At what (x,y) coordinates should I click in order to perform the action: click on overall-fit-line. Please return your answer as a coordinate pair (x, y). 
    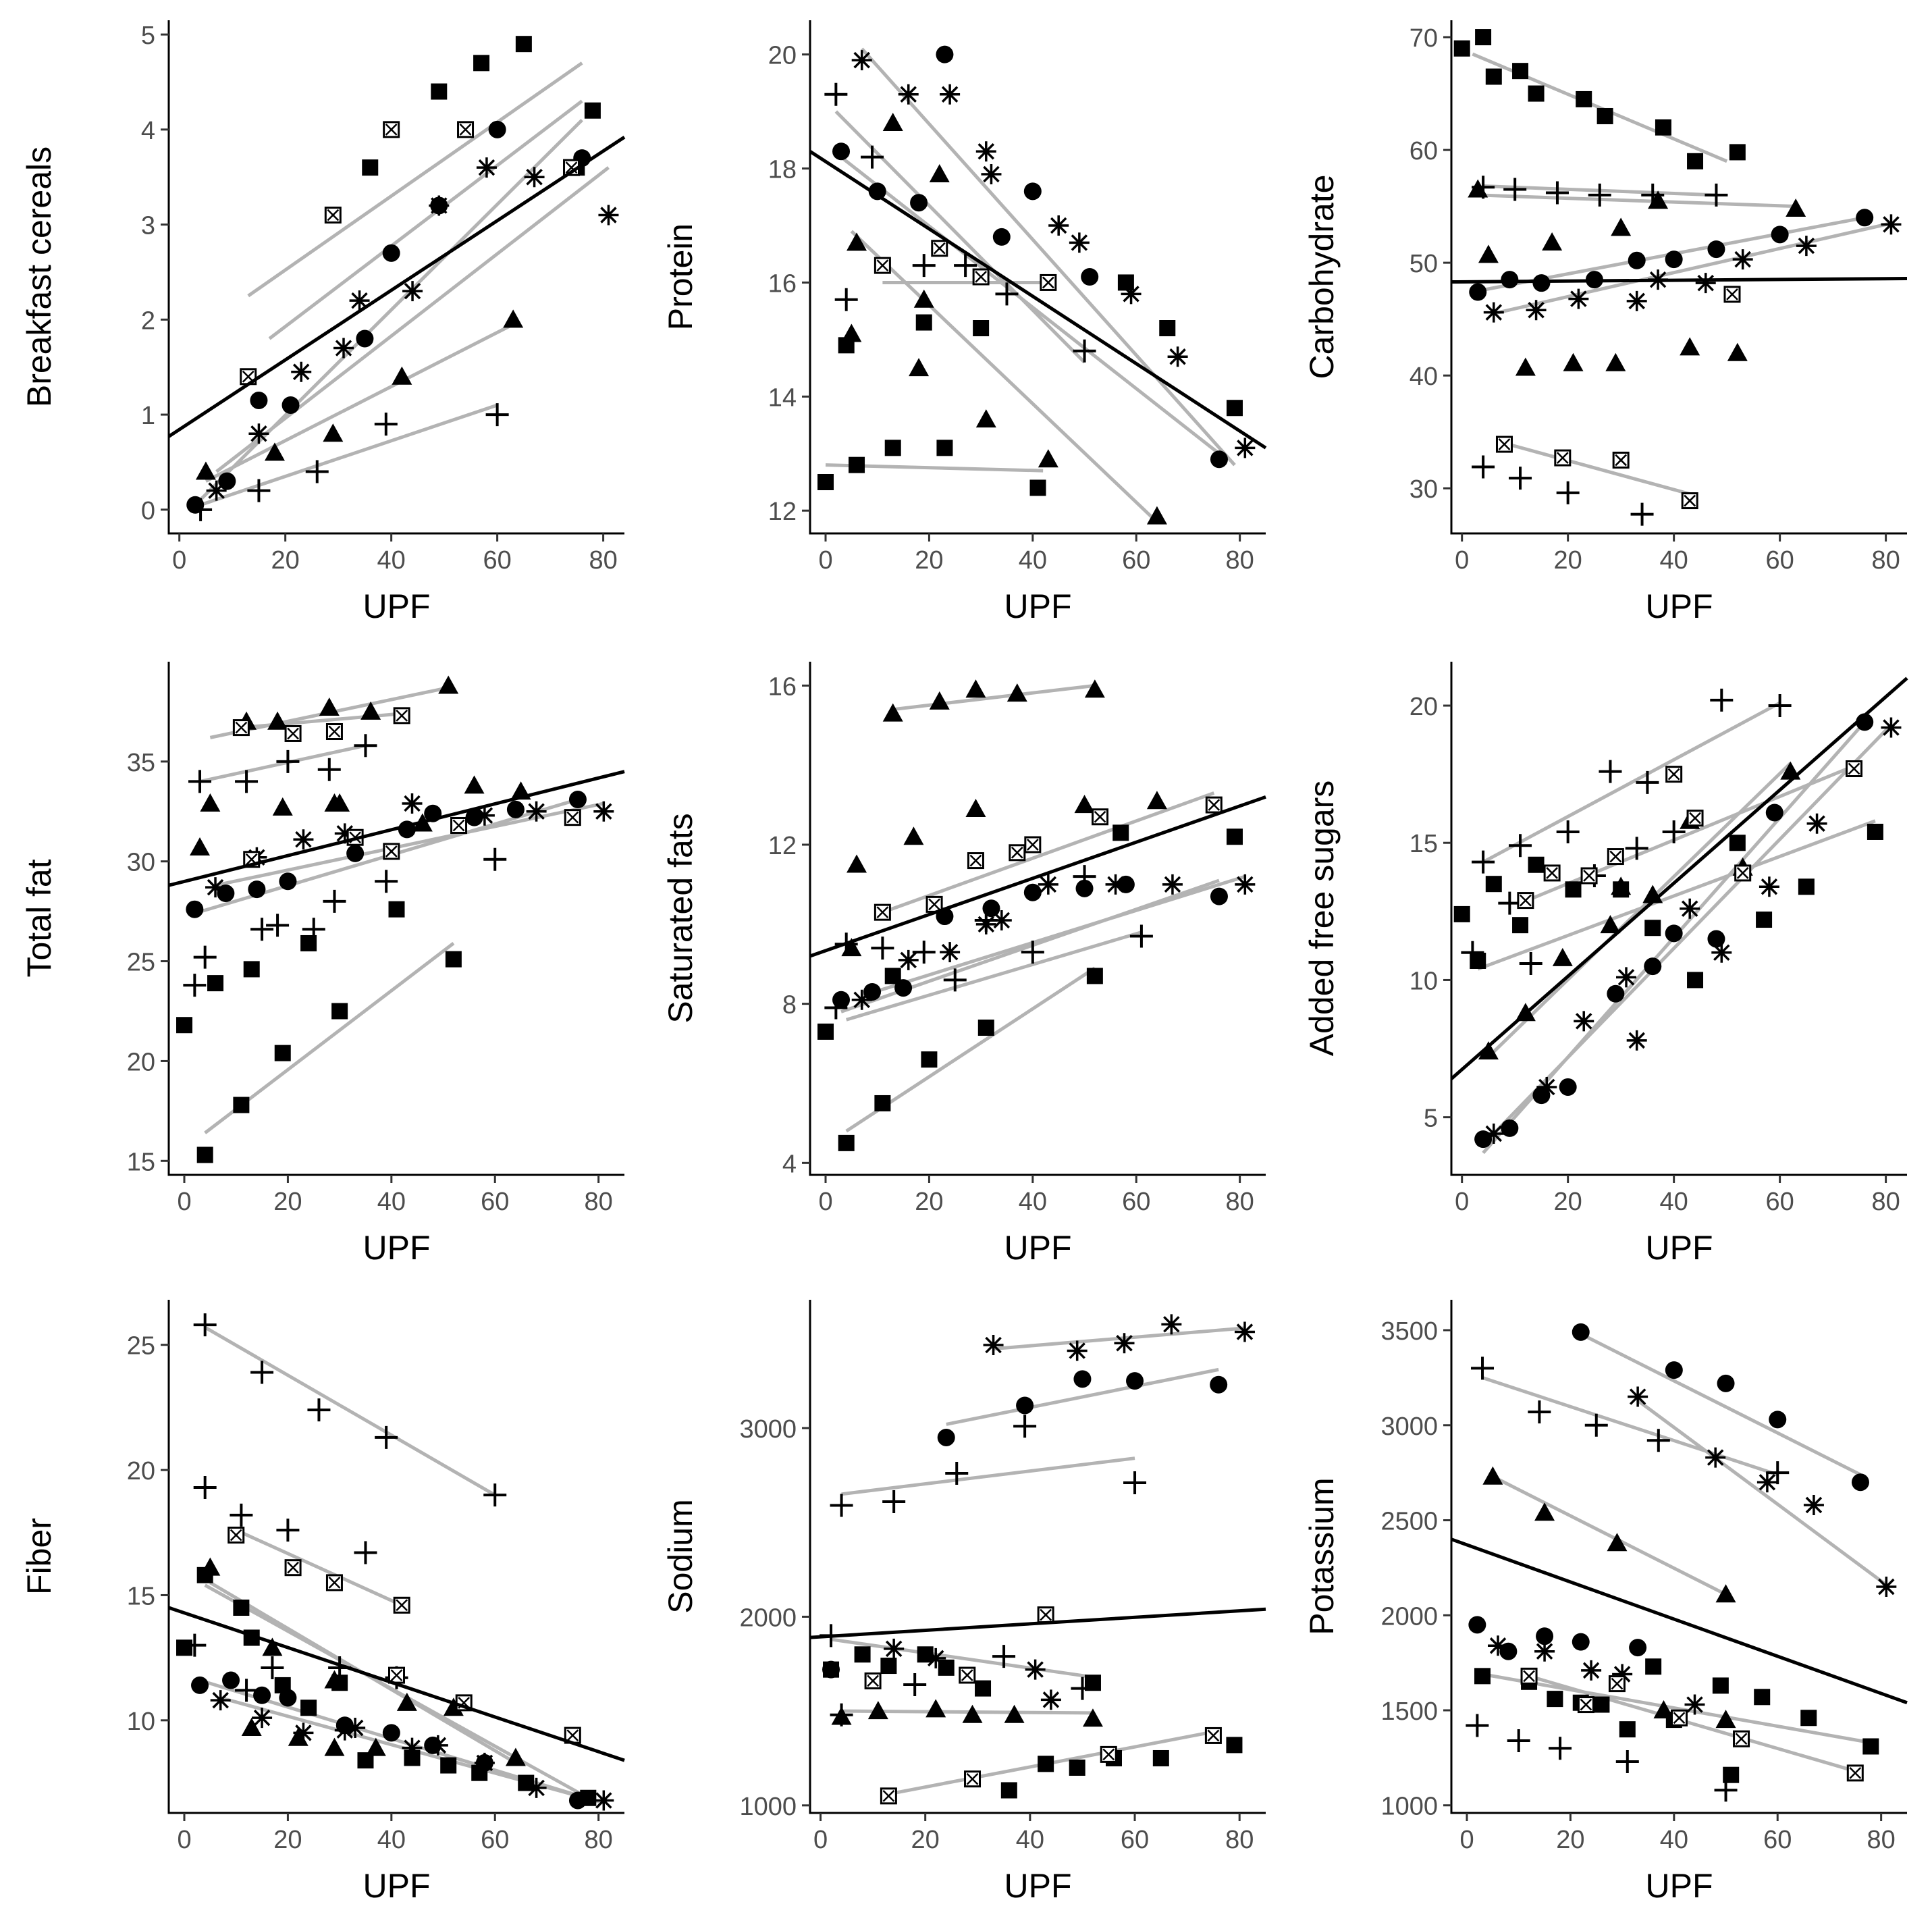
    Looking at the image, I should click on (1037, 876).